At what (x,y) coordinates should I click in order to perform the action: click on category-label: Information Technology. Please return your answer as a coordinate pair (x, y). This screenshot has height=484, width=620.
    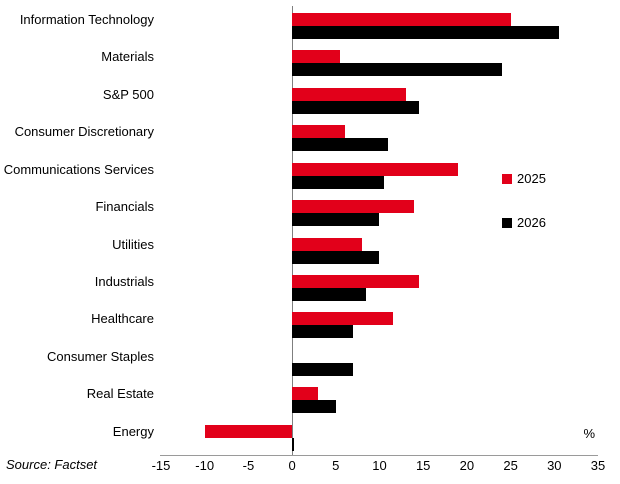
    Looking at the image, I should click on (86, 19).